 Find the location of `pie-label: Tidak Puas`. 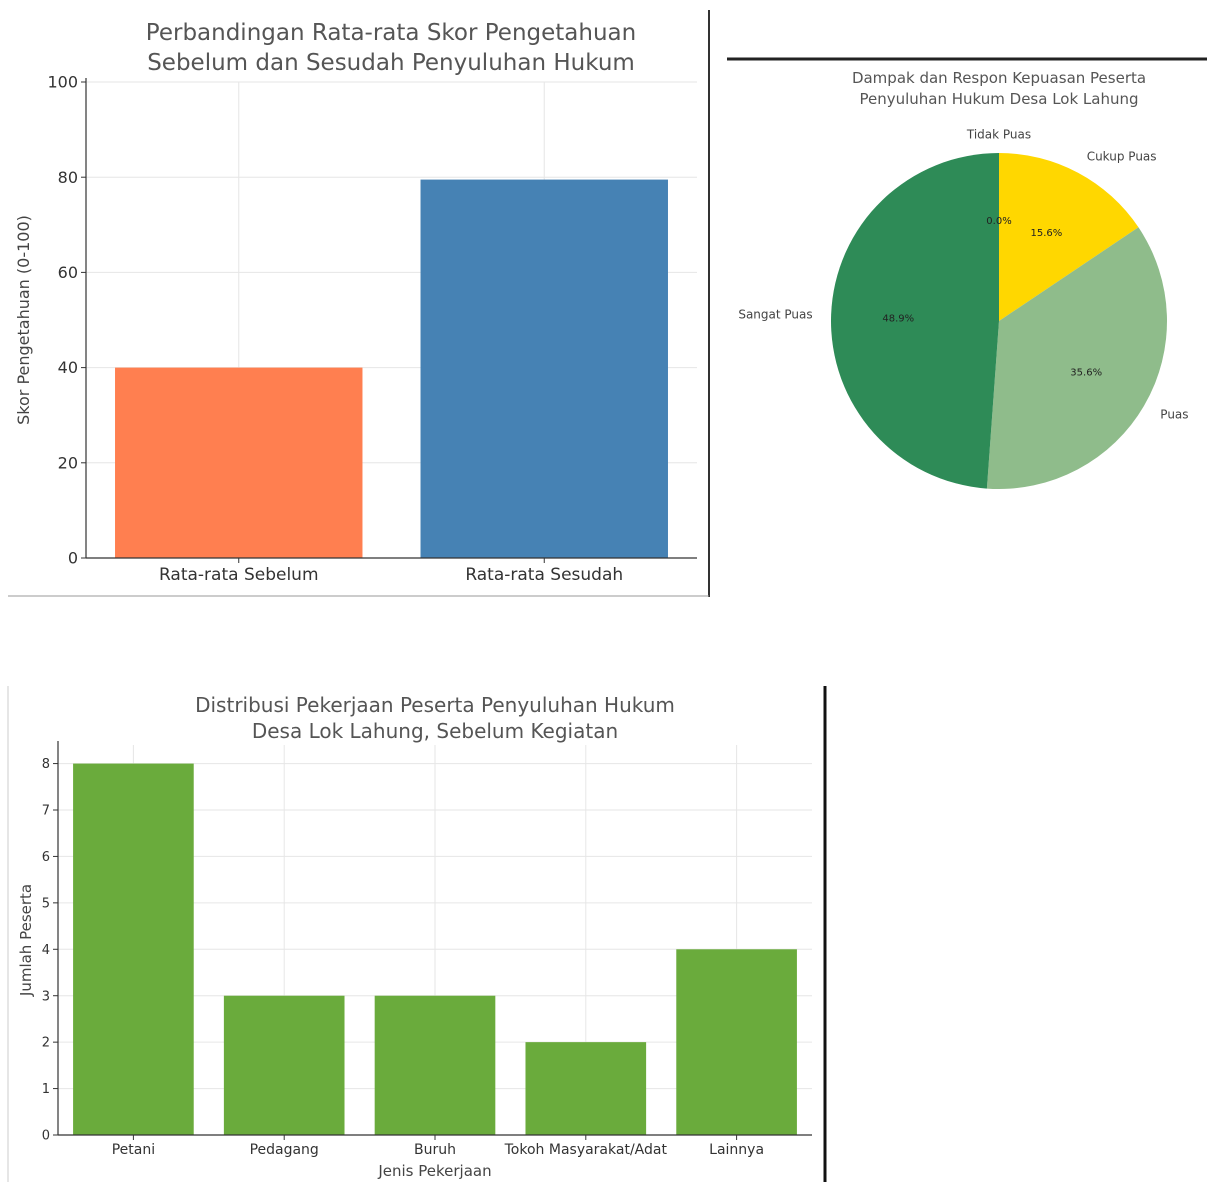

pie-label: Tidak Puas is located at coordinates (998, 135).